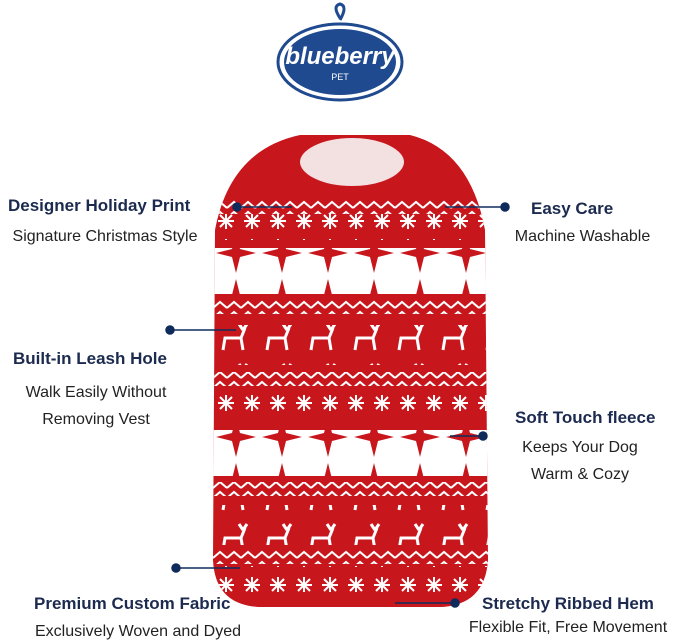 The width and height of the screenshot is (679, 643). I want to click on feature-title: Easy Care, so click(572, 208).